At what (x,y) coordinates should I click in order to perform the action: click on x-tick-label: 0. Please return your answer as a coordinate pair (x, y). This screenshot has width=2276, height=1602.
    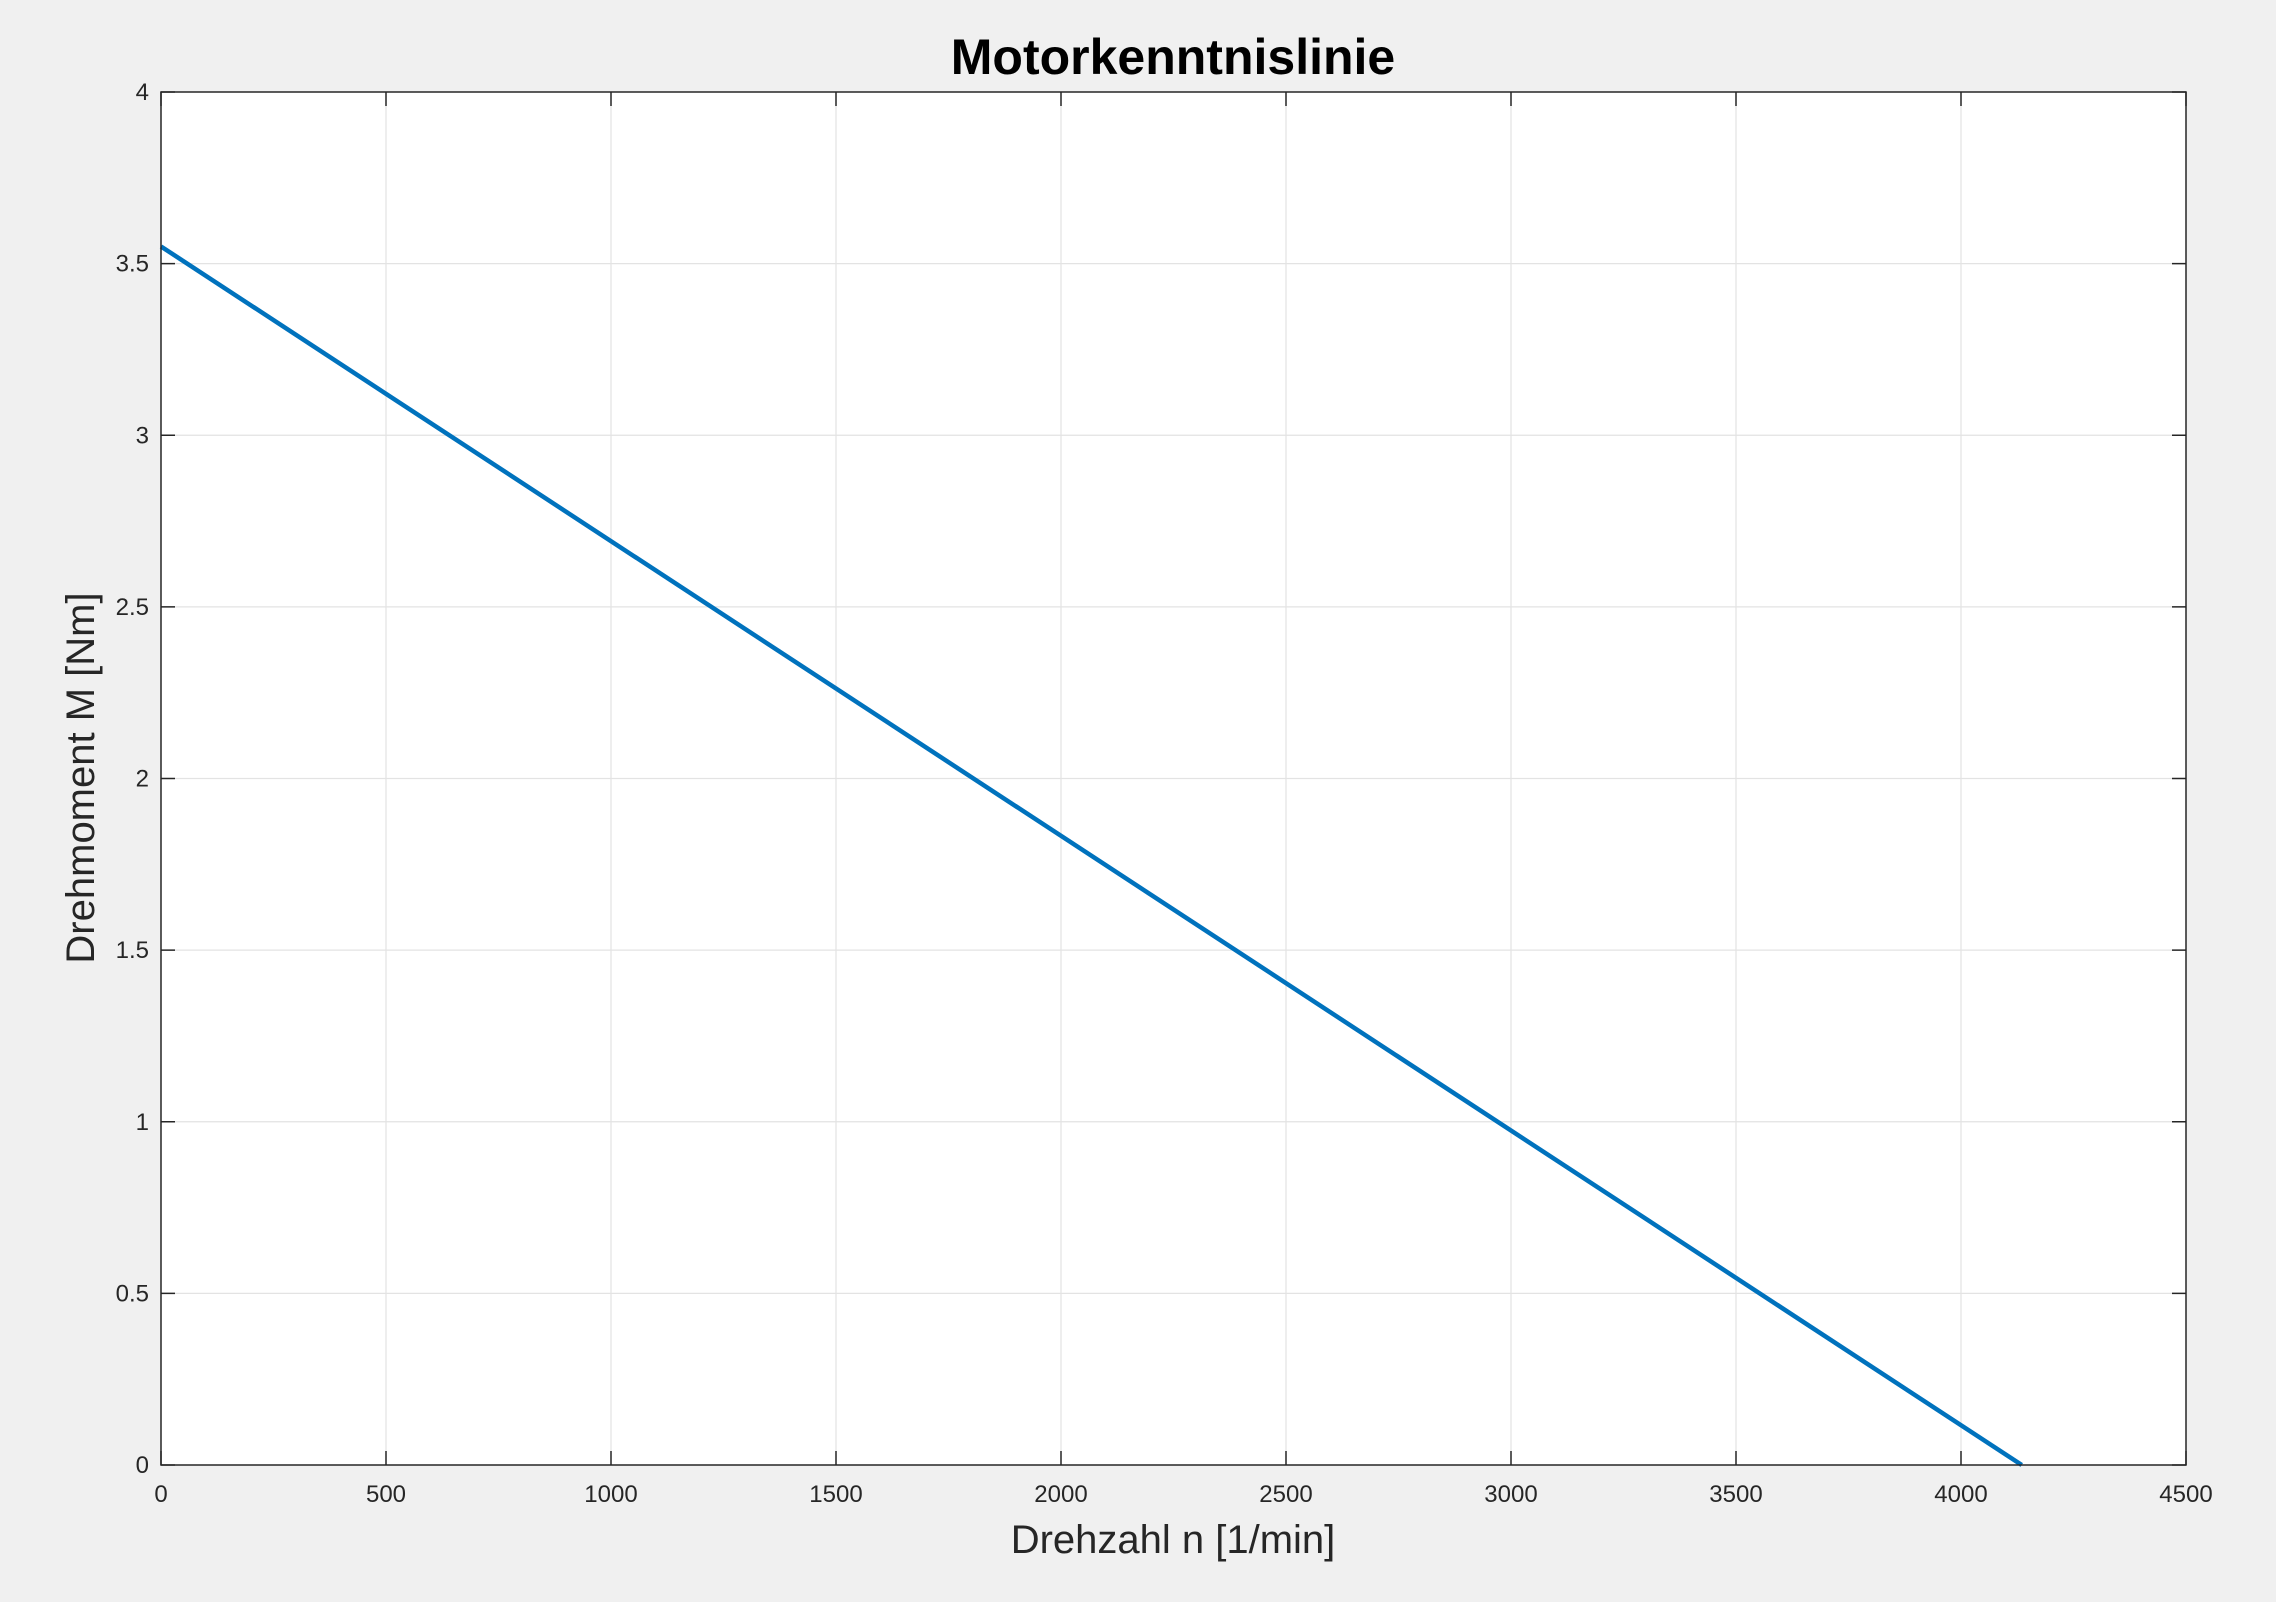
    Looking at the image, I should click on (160, 1494).